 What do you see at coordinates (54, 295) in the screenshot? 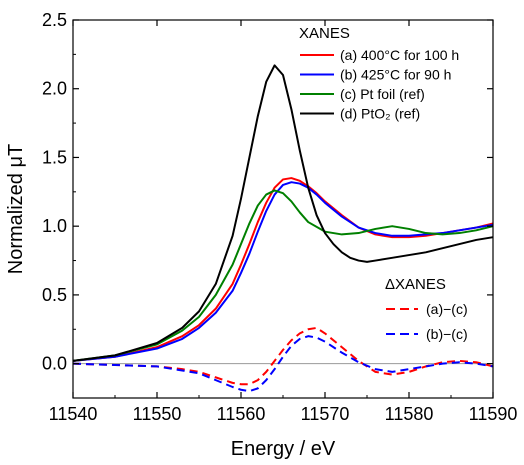
I see `y-tick-label: 0.5` at bounding box center [54, 295].